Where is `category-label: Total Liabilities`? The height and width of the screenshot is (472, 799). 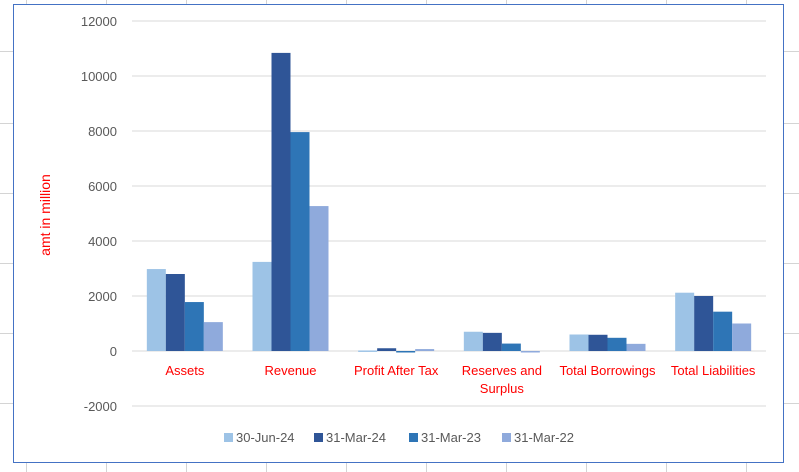 category-label: Total Liabilities is located at coordinates (713, 370).